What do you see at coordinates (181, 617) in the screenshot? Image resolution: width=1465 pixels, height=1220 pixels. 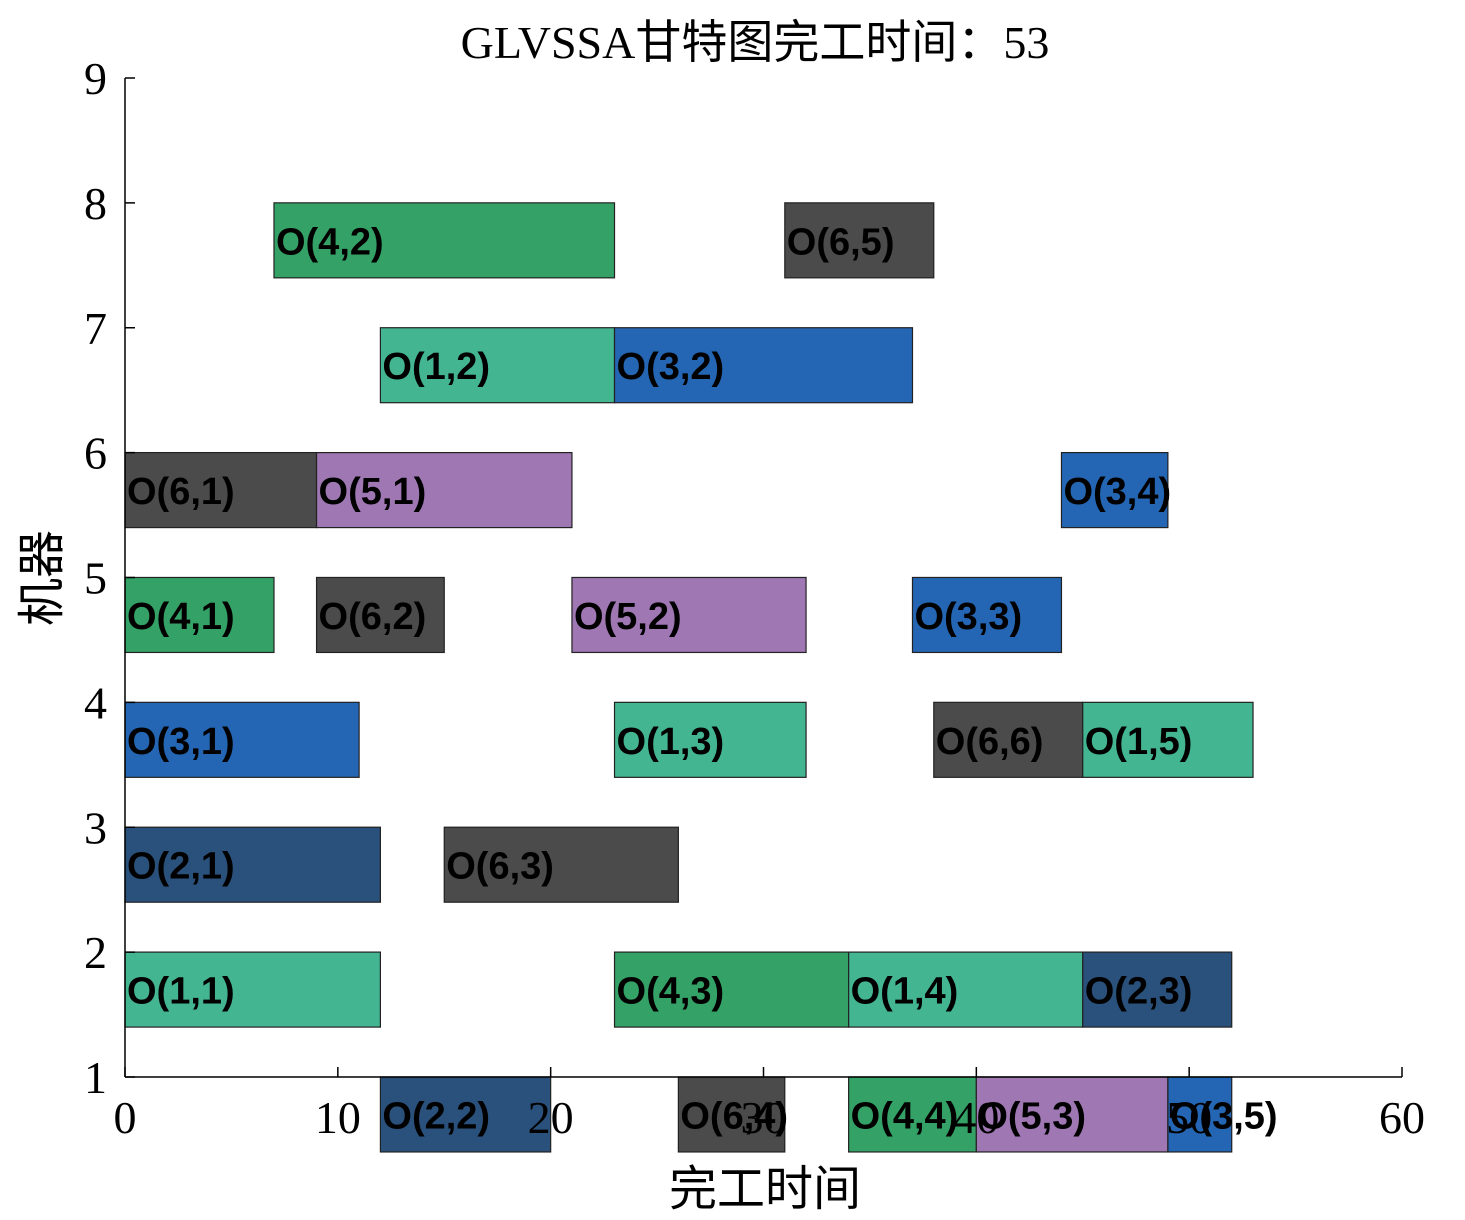 I see `task-bar-label: O(4,1)` at bounding box center [181, 617].